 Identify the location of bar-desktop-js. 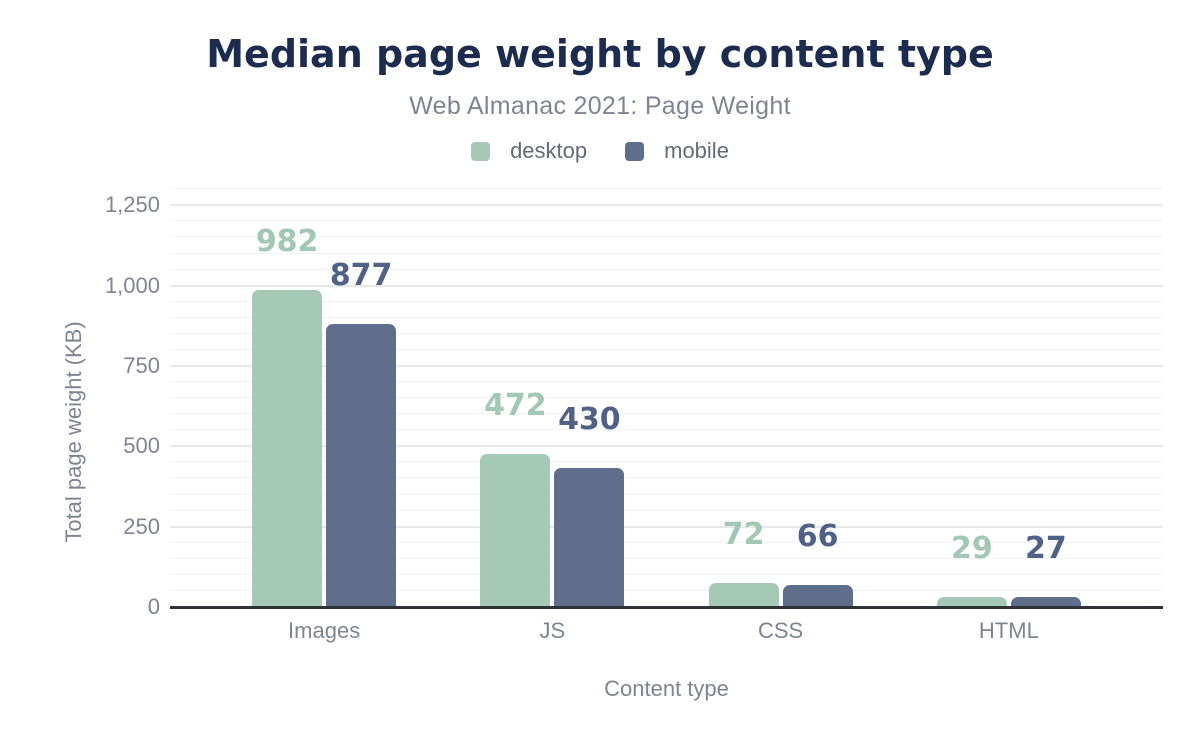
(515, 530).